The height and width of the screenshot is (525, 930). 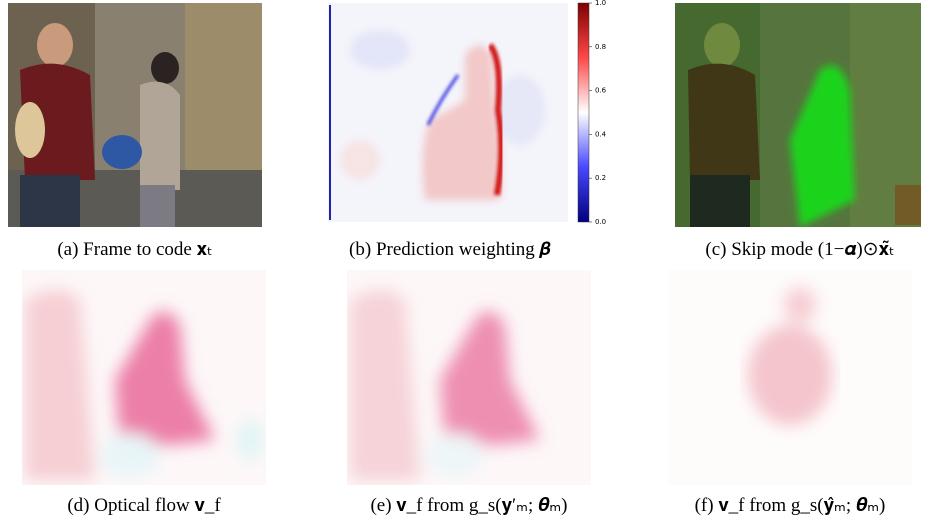 What do you see at coordinates (134, 249) in the screenshot?
I see `caption: (a) Frame to code 𝐱ₜ` at bounding box center [134, 249].